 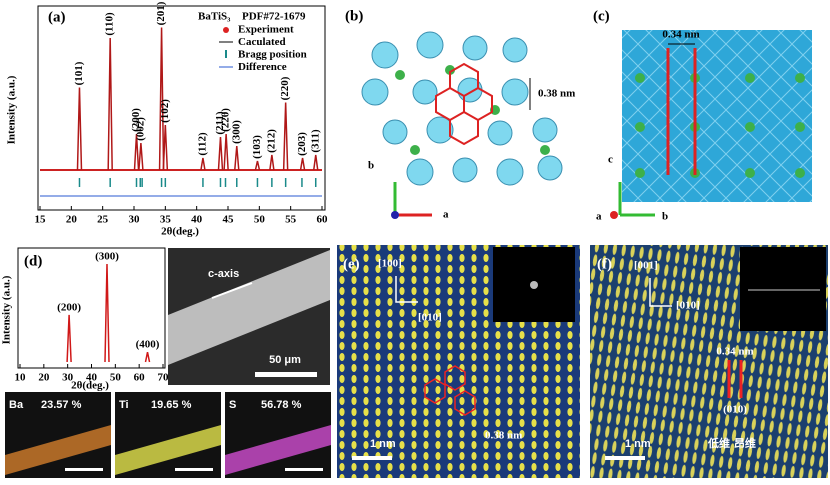 I want to click on atoms, so click(x=720, y=125).